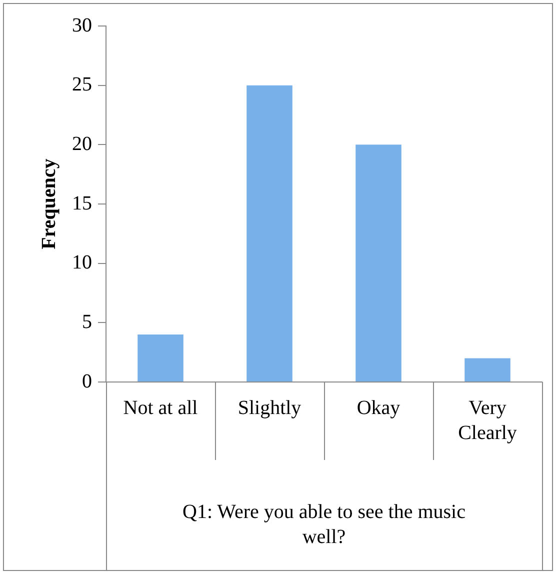 This screenshot has height=575, width=560. Describe the element at coordinates (82, 263) in the screenshot. I see `y-tick-label: 10` at that location.